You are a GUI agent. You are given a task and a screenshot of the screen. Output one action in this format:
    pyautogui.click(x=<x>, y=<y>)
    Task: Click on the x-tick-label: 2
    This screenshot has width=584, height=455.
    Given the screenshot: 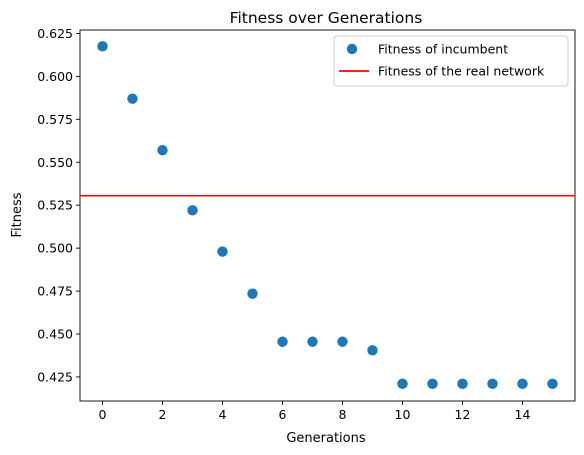 What is the action you would take?
    pyautogui.click(x=163, y=414)
    